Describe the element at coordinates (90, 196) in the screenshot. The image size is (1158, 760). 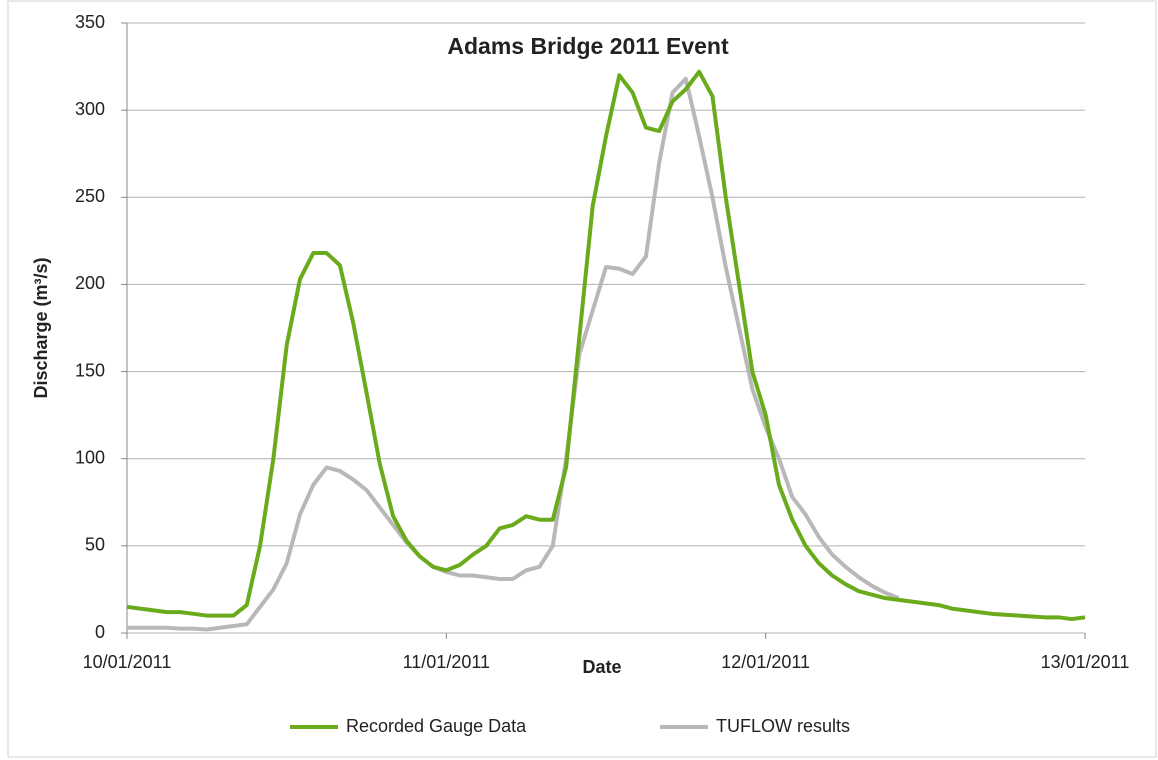
I see `y-tick-label: 250` at that location.